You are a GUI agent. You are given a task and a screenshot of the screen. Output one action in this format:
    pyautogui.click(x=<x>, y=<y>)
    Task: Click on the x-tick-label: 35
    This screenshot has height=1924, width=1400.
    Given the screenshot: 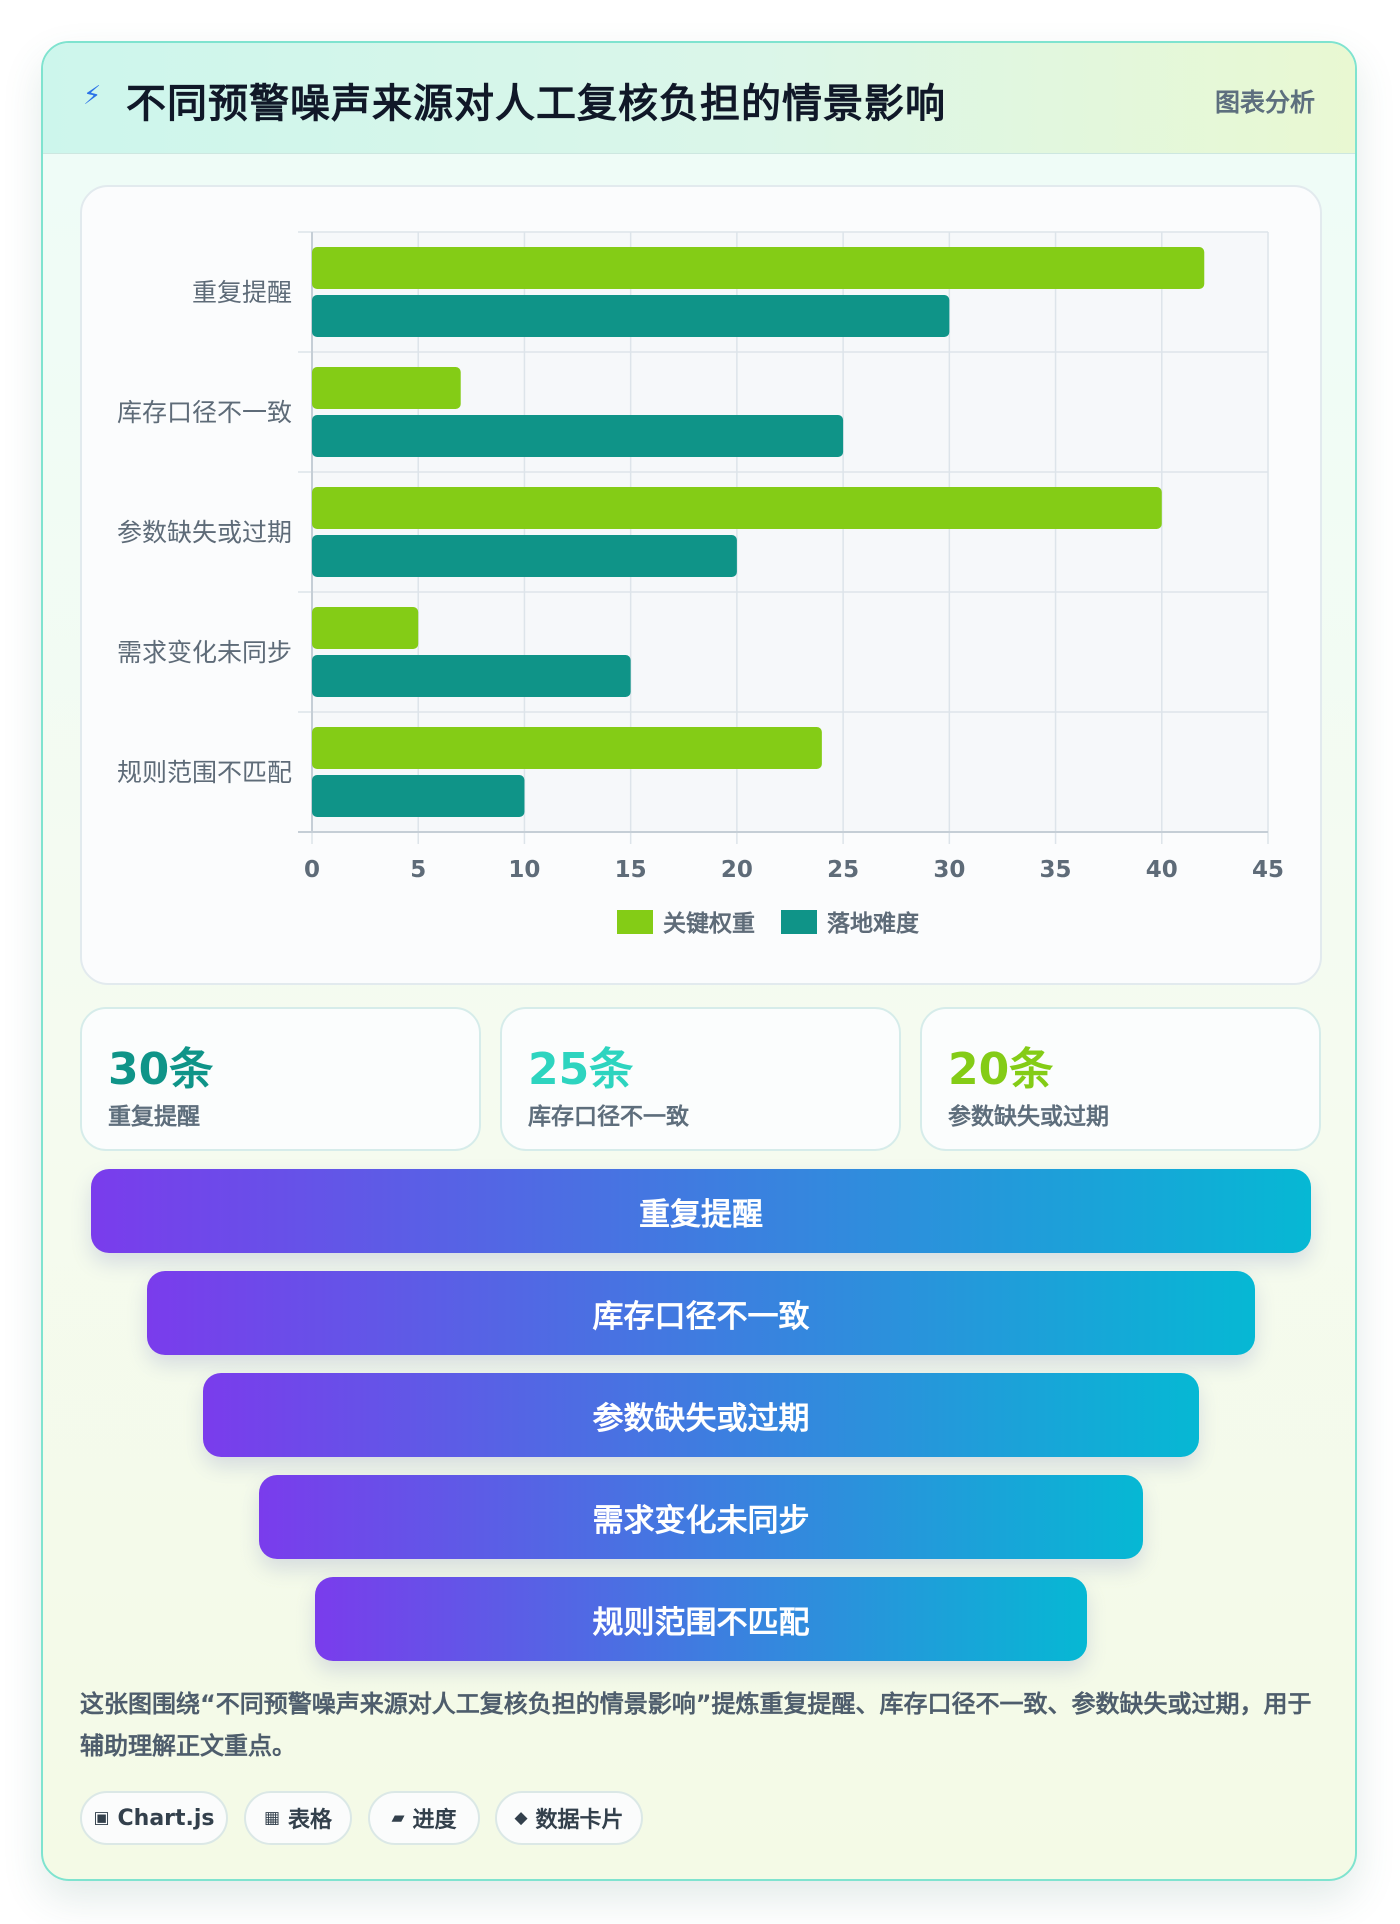 What is the action you would take?
    pyautogui.click(x=1056, y=870)
    